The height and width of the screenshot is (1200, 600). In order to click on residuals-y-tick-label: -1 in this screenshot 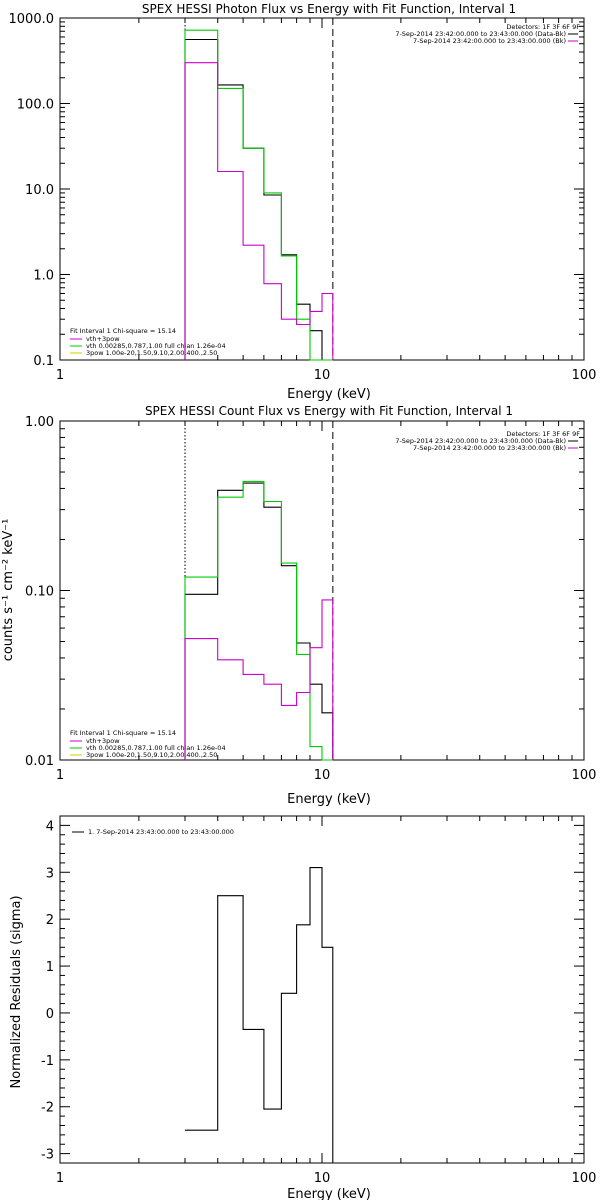, I will do `click(47, 1061)`.